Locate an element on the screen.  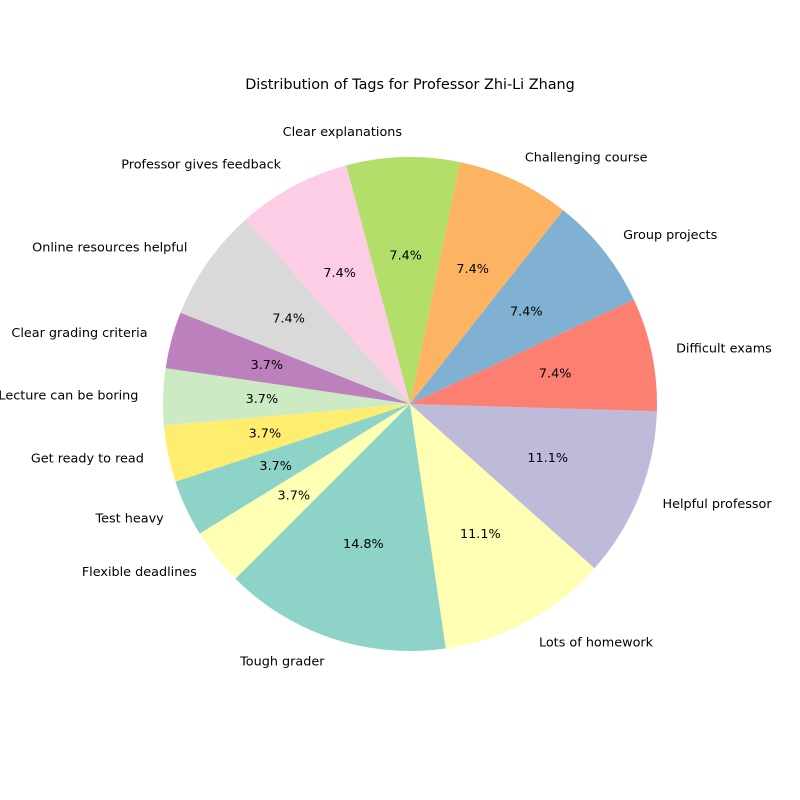
percent-label-group-projects: 7.4% is located at coordinates (526, 312).